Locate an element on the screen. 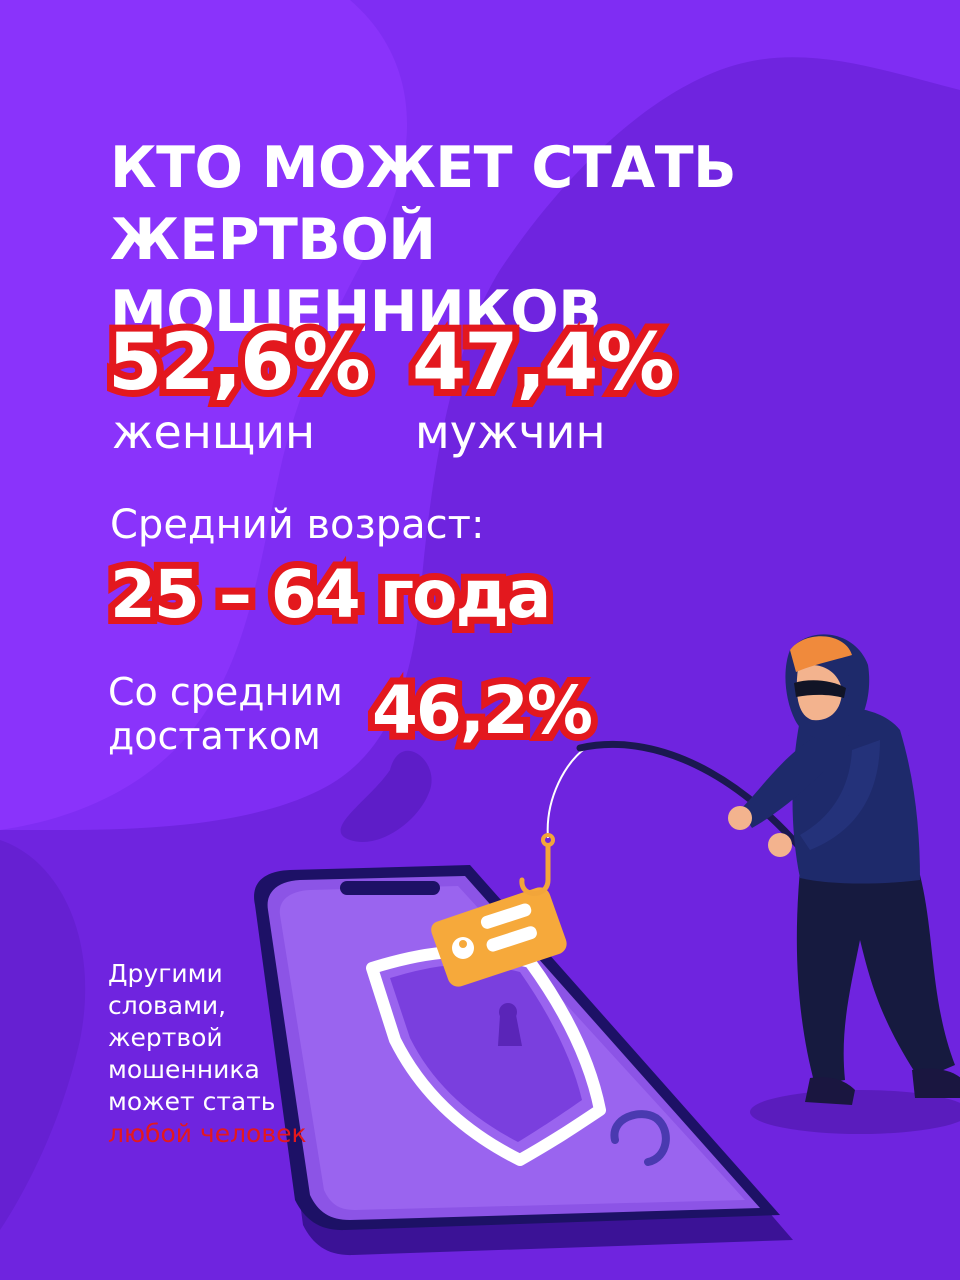 The width and height of the screenshot is (960, 1280). message-card-icon is located at coordinates (499, 937).